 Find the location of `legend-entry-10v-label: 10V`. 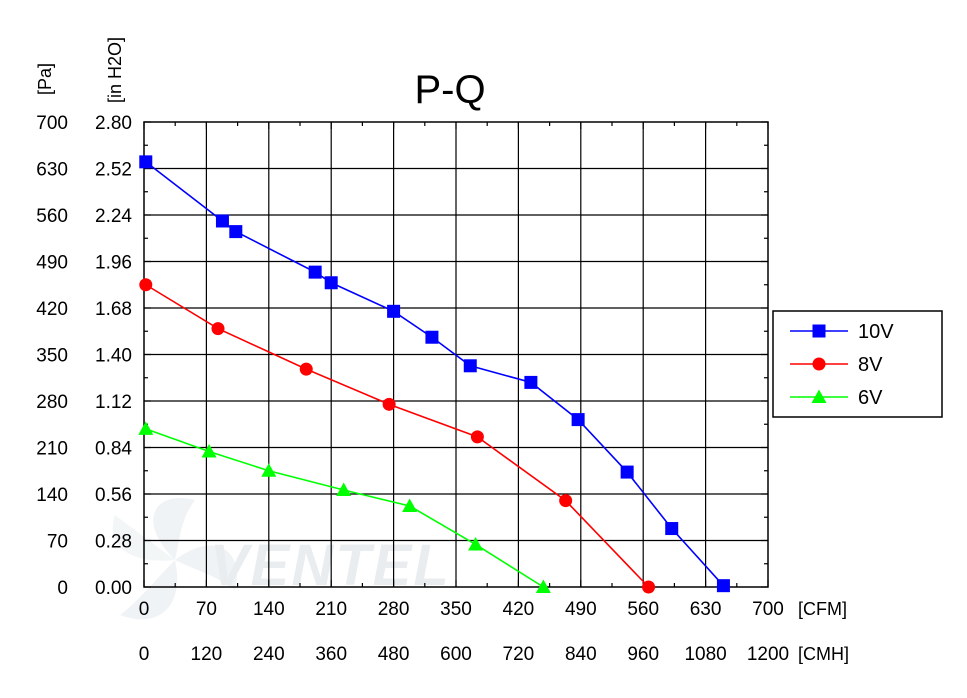

legend-entry-10v-label: 10V is located at coordinates (876, 332).